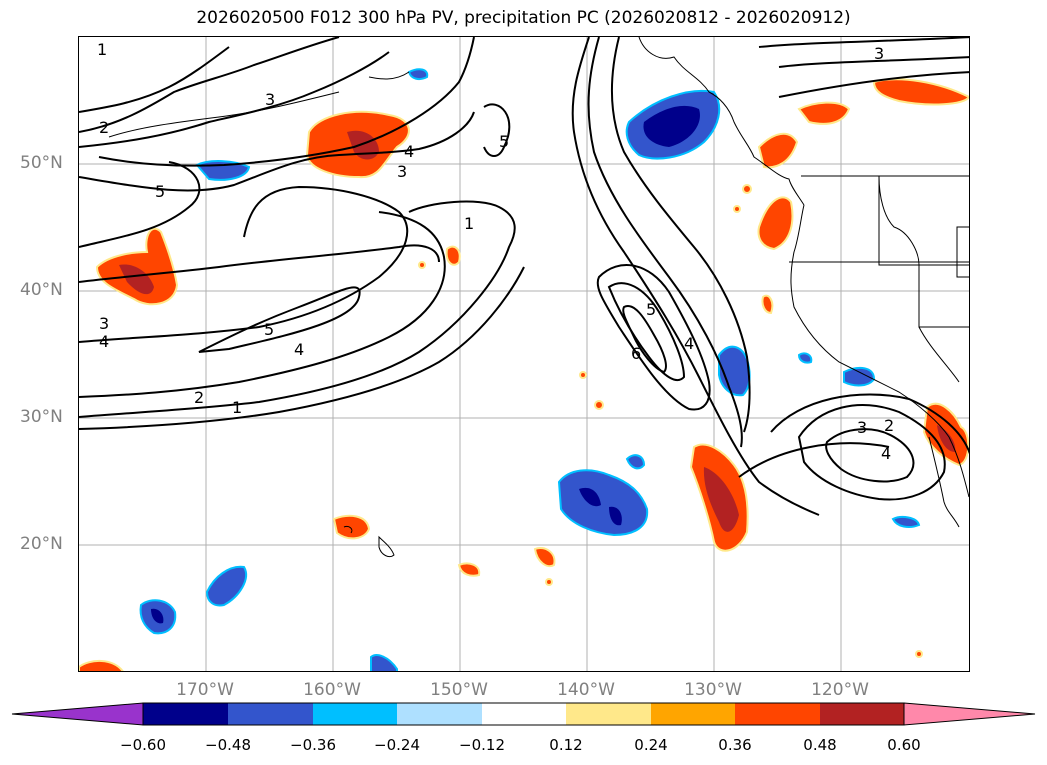 This screenshot has width=1047, height=765. What do you see at coordinates (566, 745) in the screenshot?
I see `colorbar-tick: 0.12` at bounding box center [566, 745].